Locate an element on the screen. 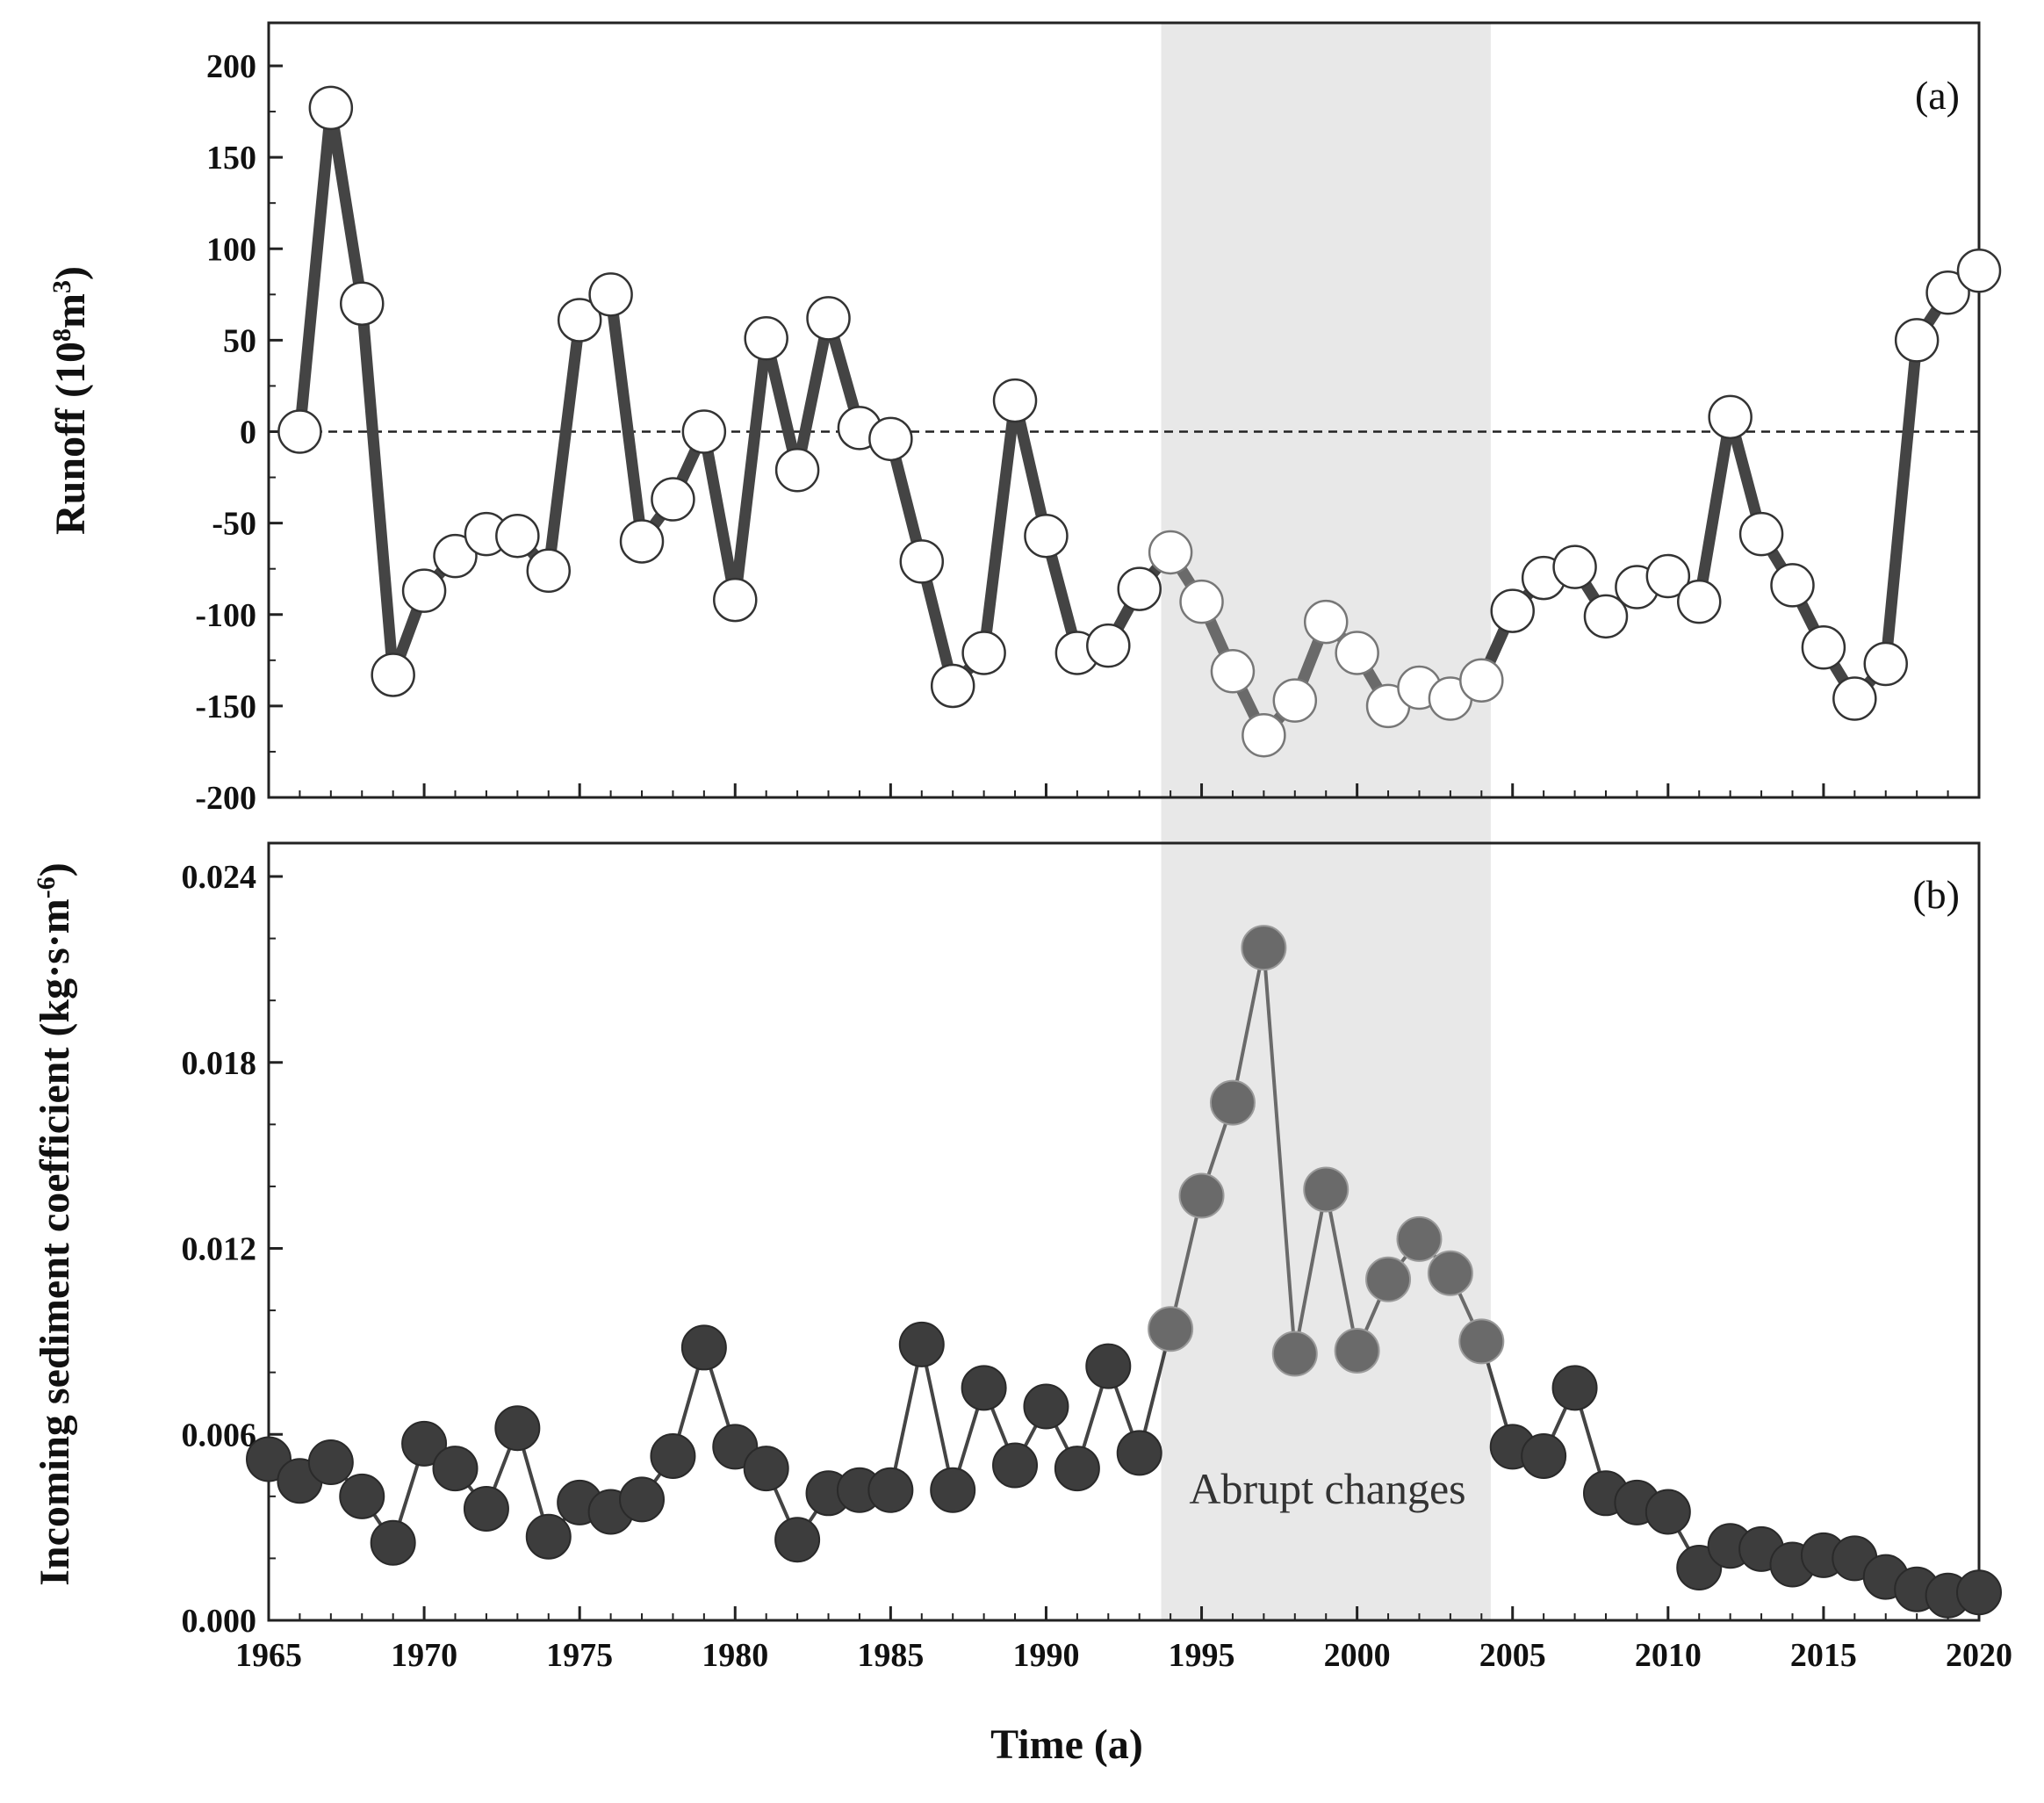 This screenshot has width=2044, height=1803. y-axis-title-b: Incoming sediment coefficient (kg·s·m-6) is located at coordinates (55, 1224).